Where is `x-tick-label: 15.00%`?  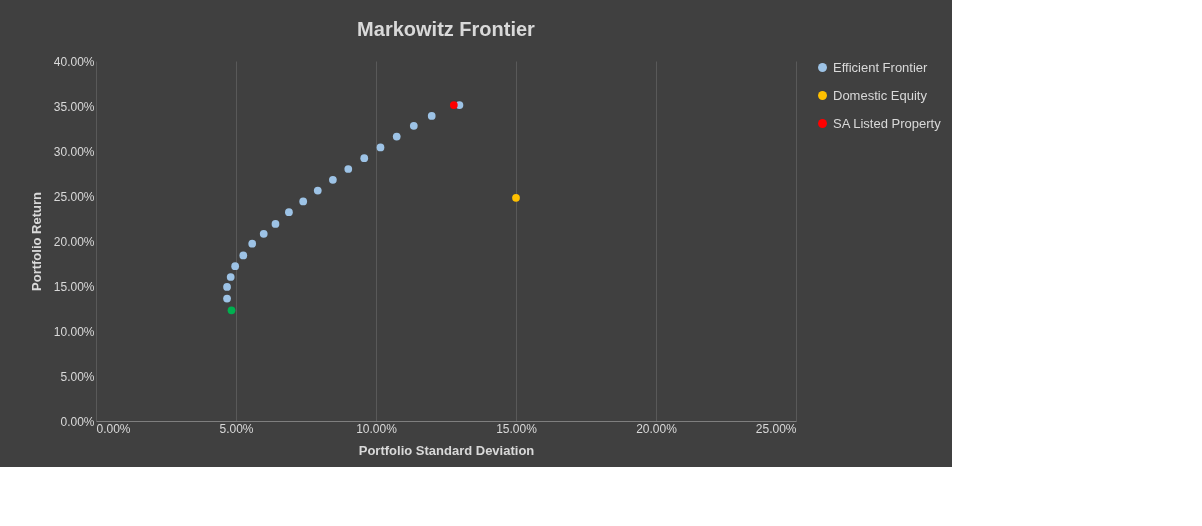
x-tick-label: 15.00% is located at coordinates (517, 428).